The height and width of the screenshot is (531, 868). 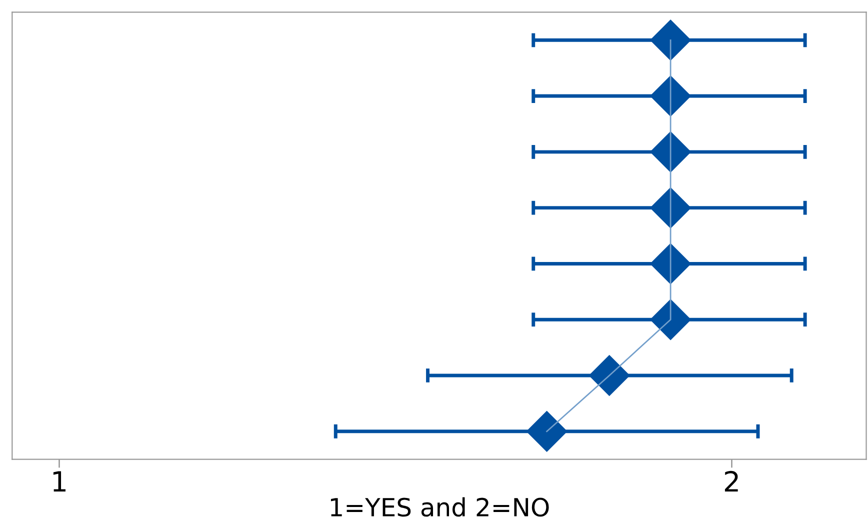 I want to click on x-tick-label: 1, so click(x=59, y=481).